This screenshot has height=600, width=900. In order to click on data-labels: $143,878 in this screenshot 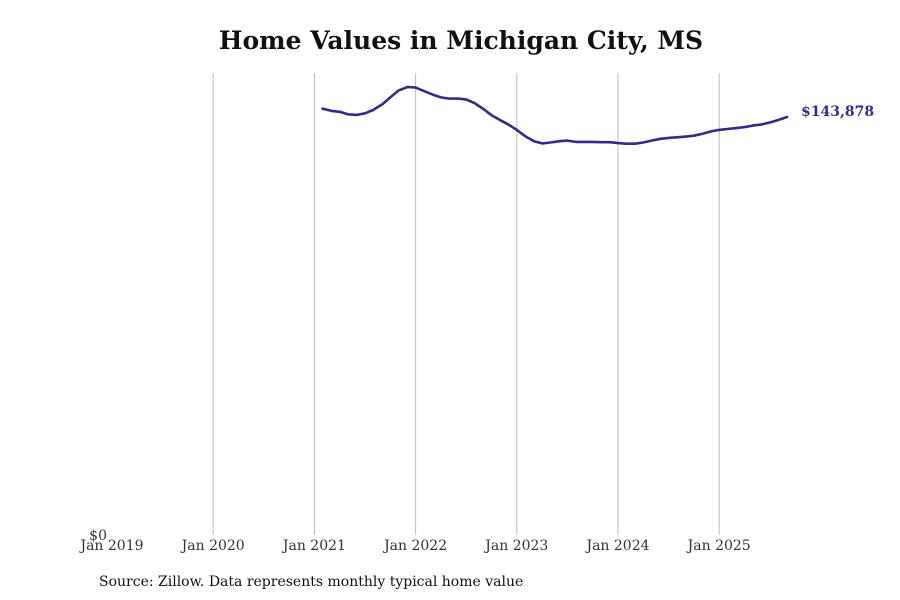, I will do `click(837, 112)`.